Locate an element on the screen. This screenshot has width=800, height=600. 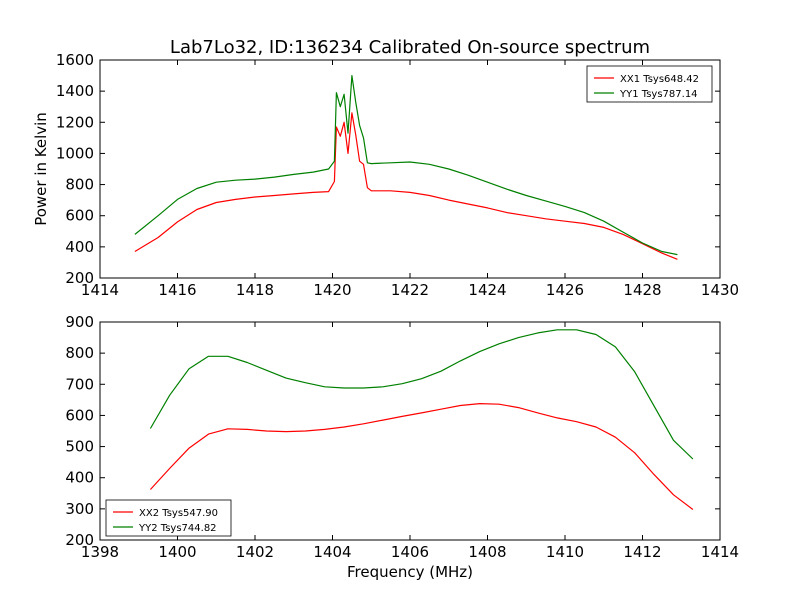
x-tick-label: 1412 is located at coordinates (642, 552).